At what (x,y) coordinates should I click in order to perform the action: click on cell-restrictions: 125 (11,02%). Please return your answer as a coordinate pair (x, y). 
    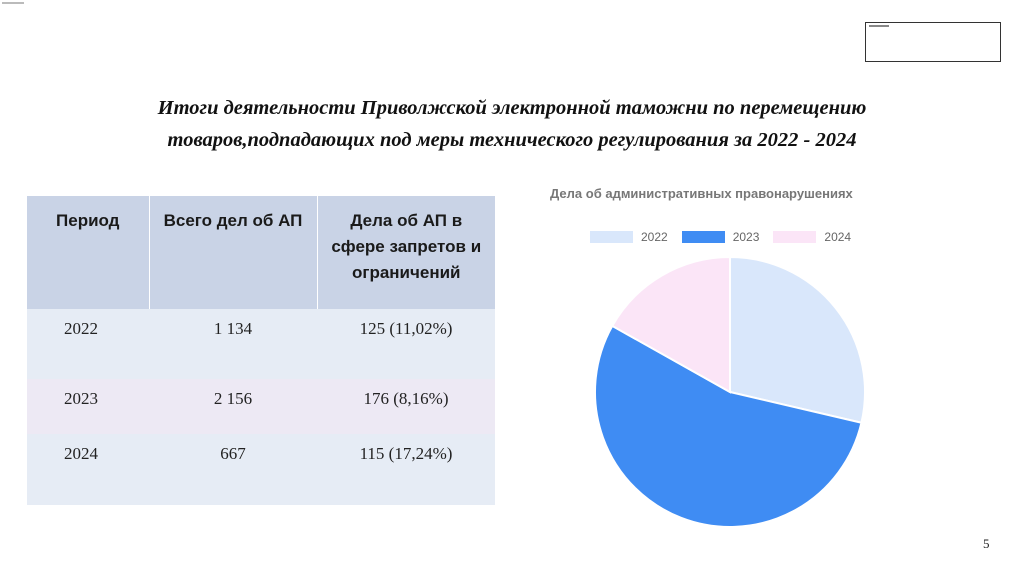
    Looking at the image, I should click on (406, 344).